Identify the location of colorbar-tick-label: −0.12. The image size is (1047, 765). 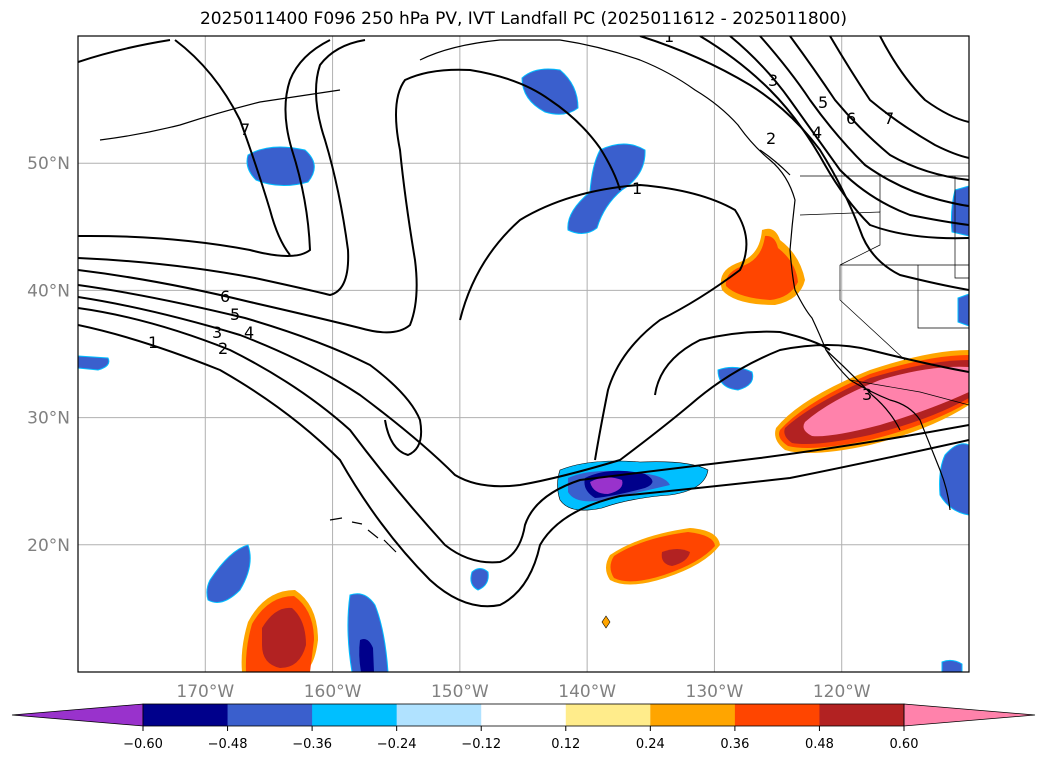
(481, 744).